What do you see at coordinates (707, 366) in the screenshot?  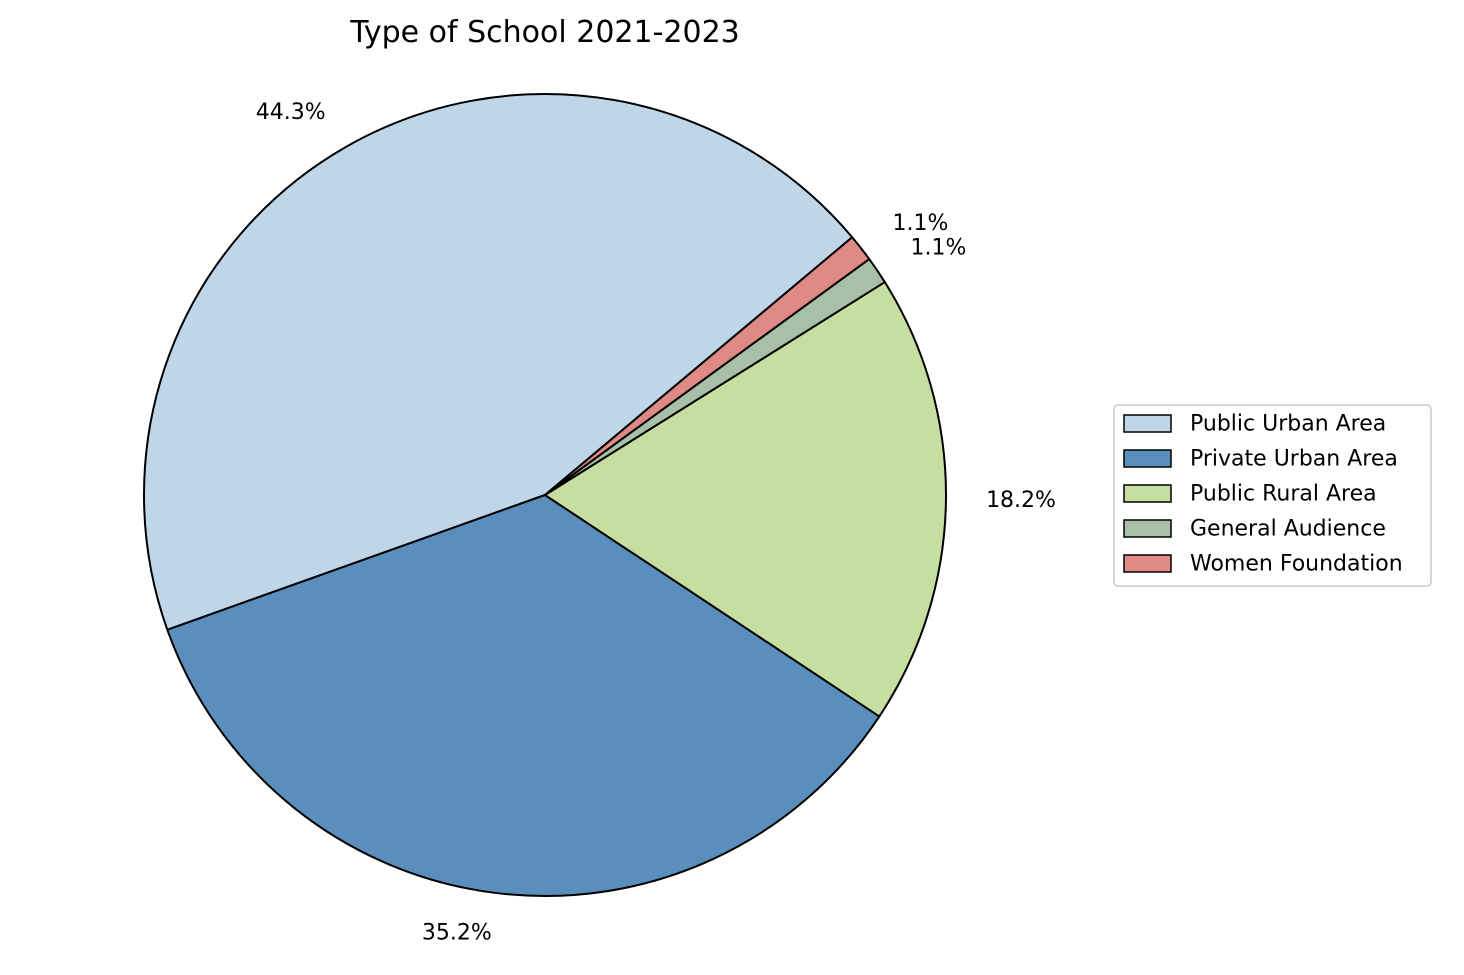 I see `pie-slice-women-foundation` at bounding box center [707, 366].